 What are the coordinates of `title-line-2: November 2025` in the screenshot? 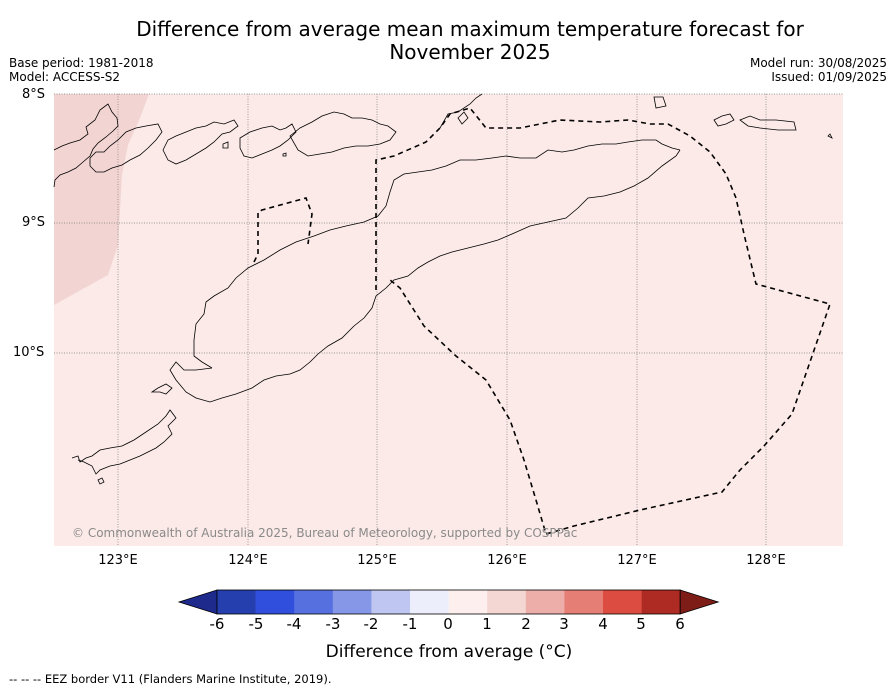 It's located at (470, 52).